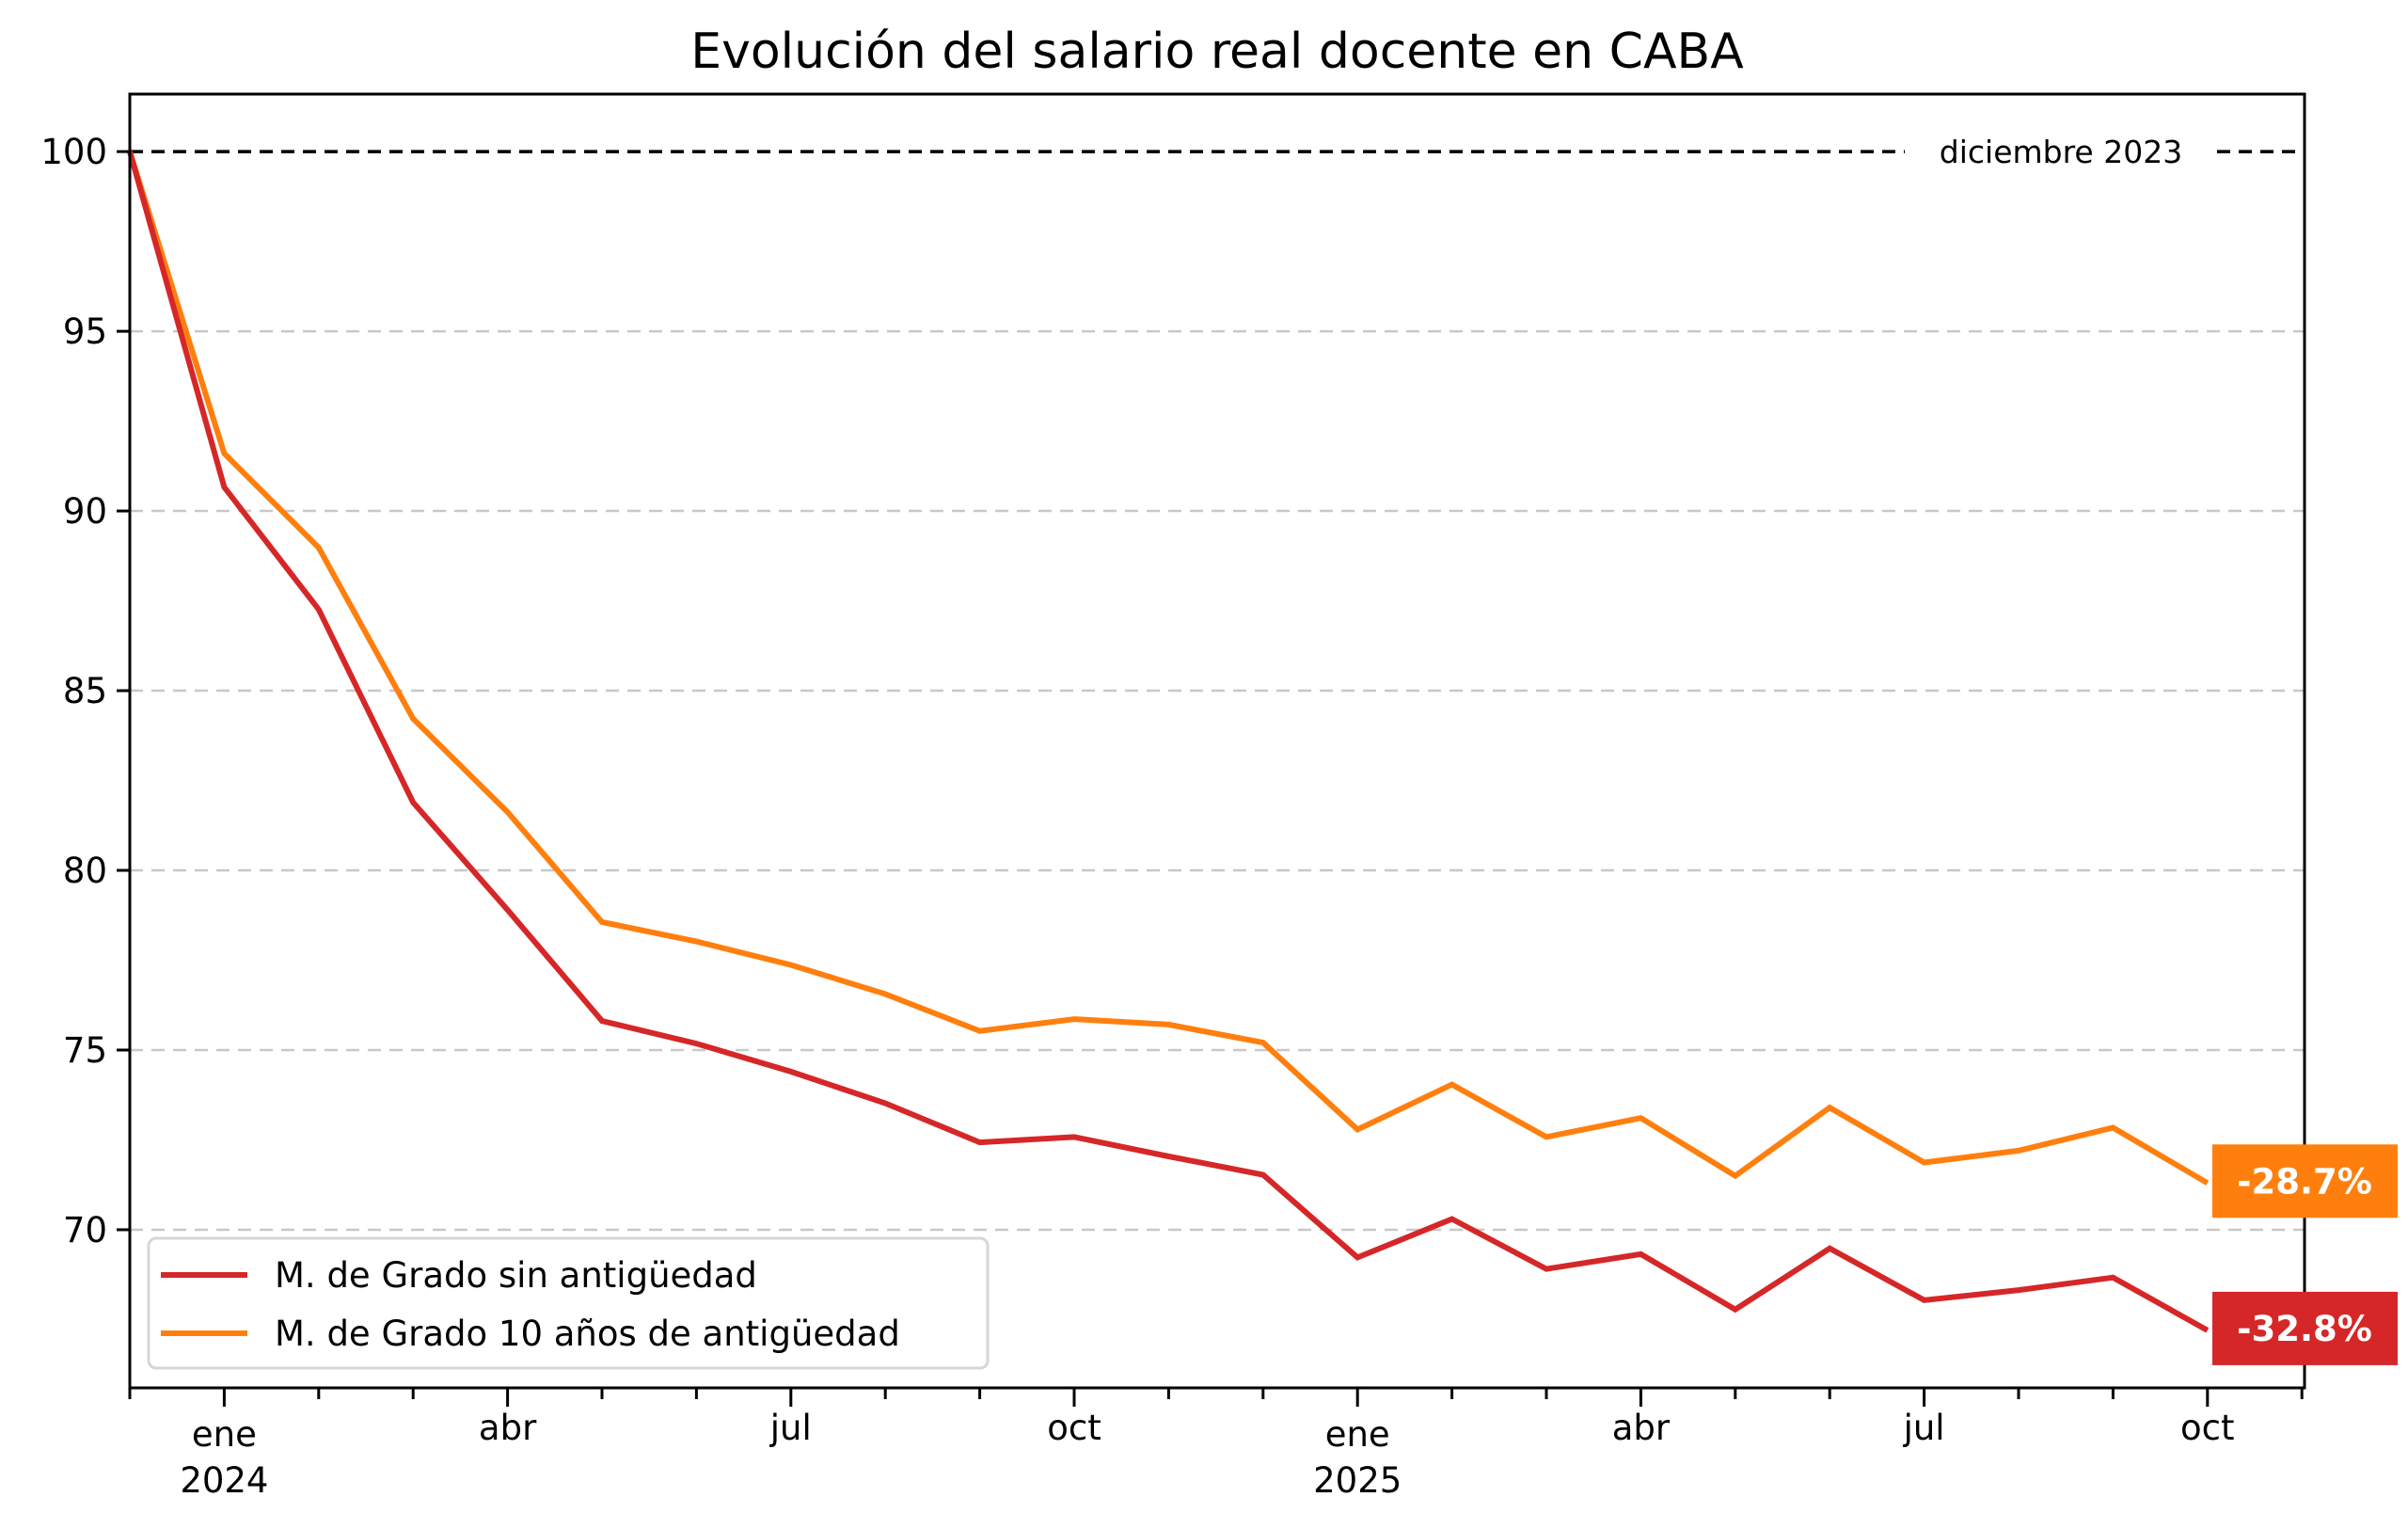 Image resolution: width=2408 pixels, height=1529 pixels. Describe the element at coordinates (2305, 1255) in the screenshot. I see `end-labels: -32.8% -28.7%` at that location.